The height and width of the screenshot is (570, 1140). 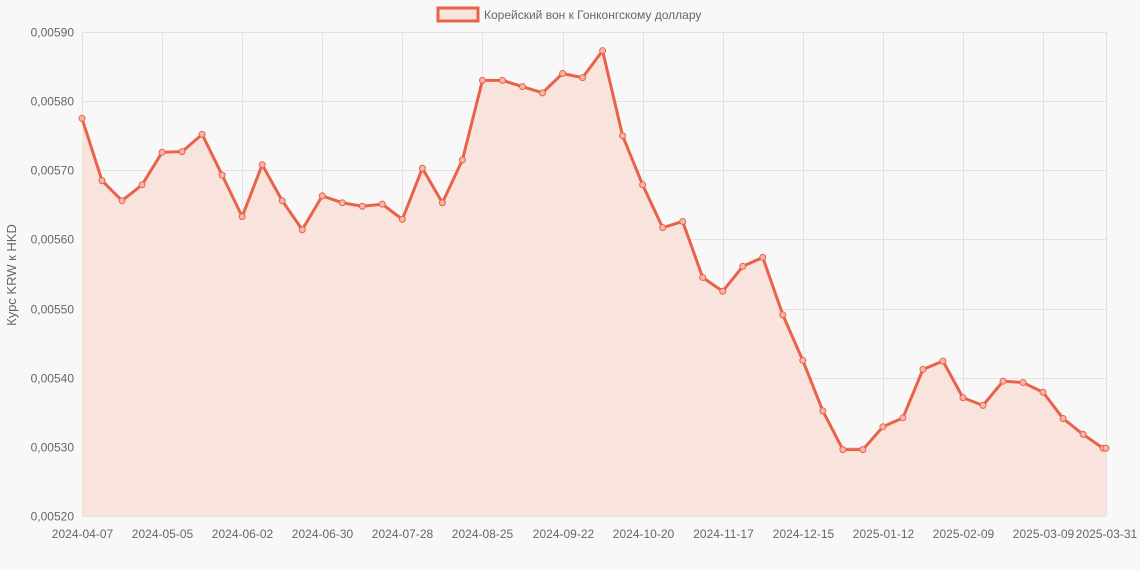 What do you see at coordinates (723, 534) in the screenshot?
I see `x-tick-label: 2024-11-17` at bounding box center [723, 534].